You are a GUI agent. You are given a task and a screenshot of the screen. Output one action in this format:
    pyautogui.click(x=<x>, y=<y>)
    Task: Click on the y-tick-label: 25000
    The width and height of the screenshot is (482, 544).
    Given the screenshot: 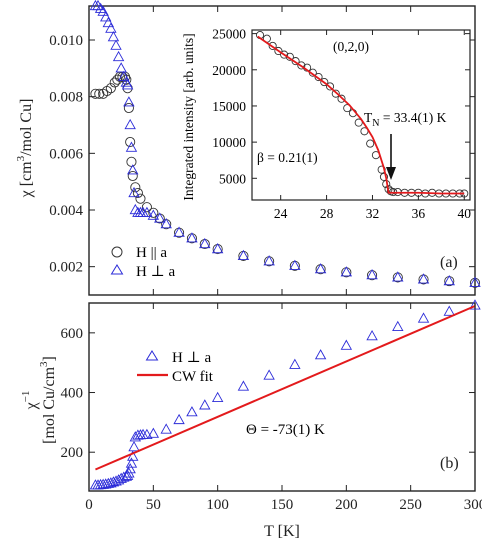 What is the action you would take?
    pyautogui.click(x=229, y=34)
    